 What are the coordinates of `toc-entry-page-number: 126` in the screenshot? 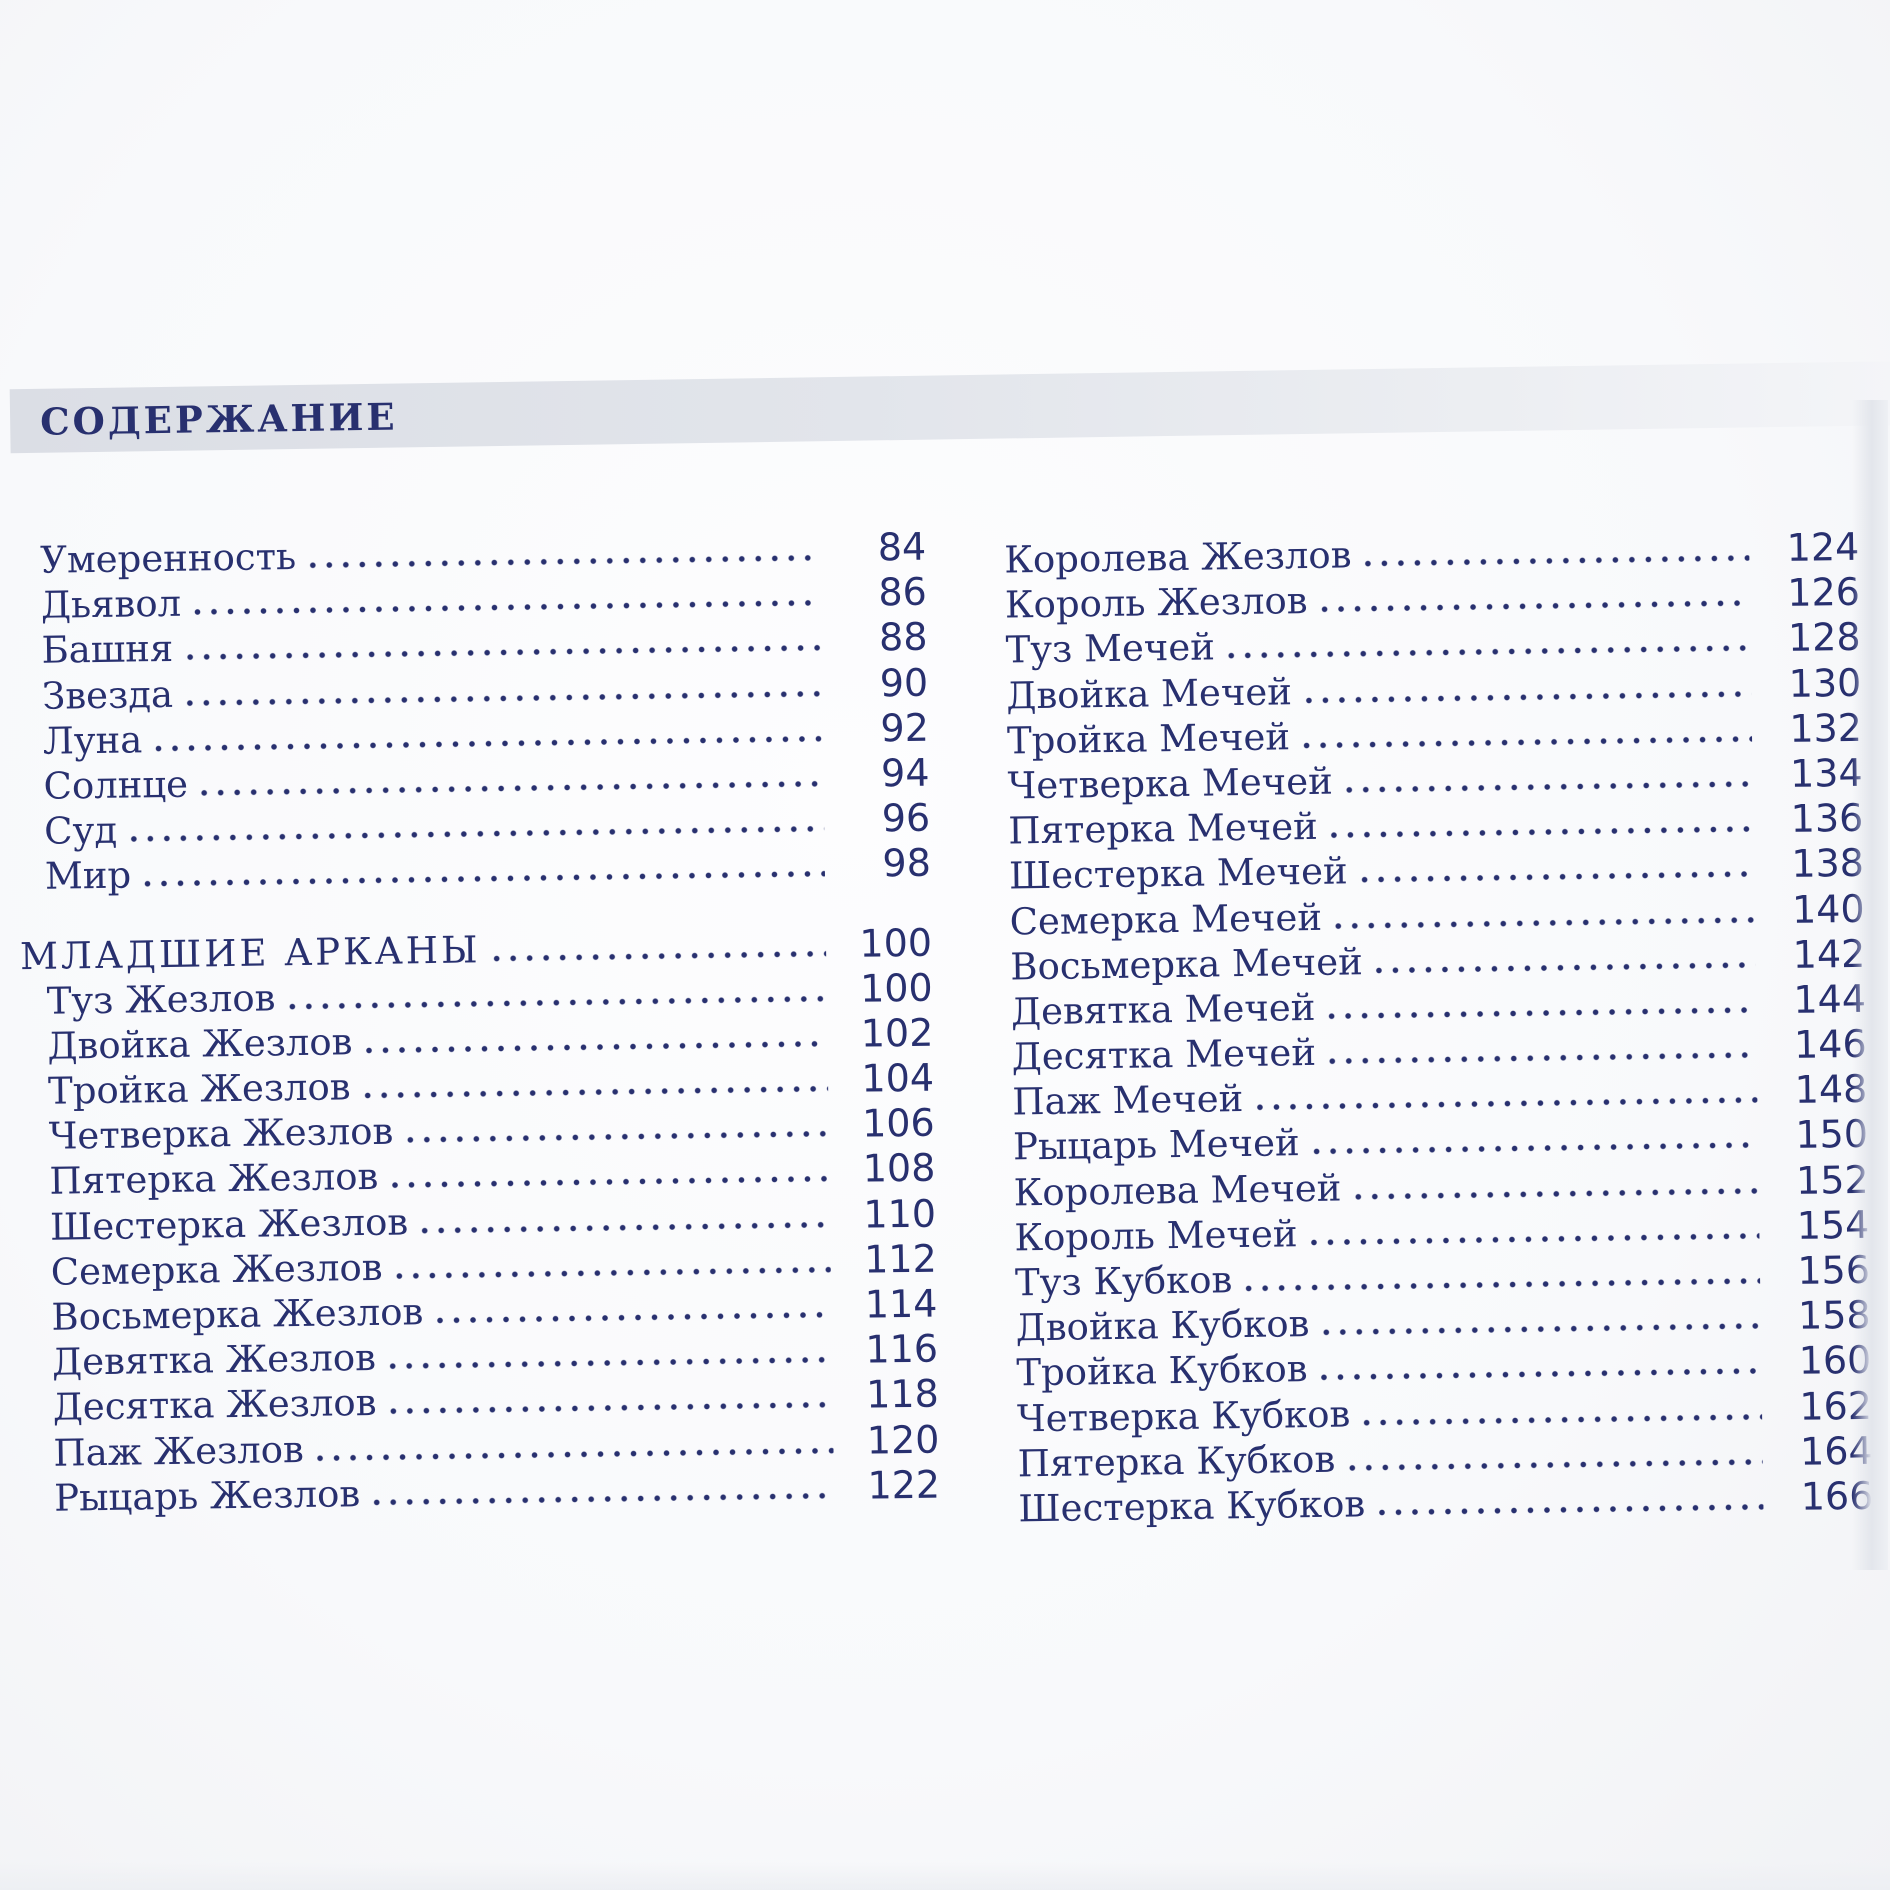 It's located at (1824, 593).